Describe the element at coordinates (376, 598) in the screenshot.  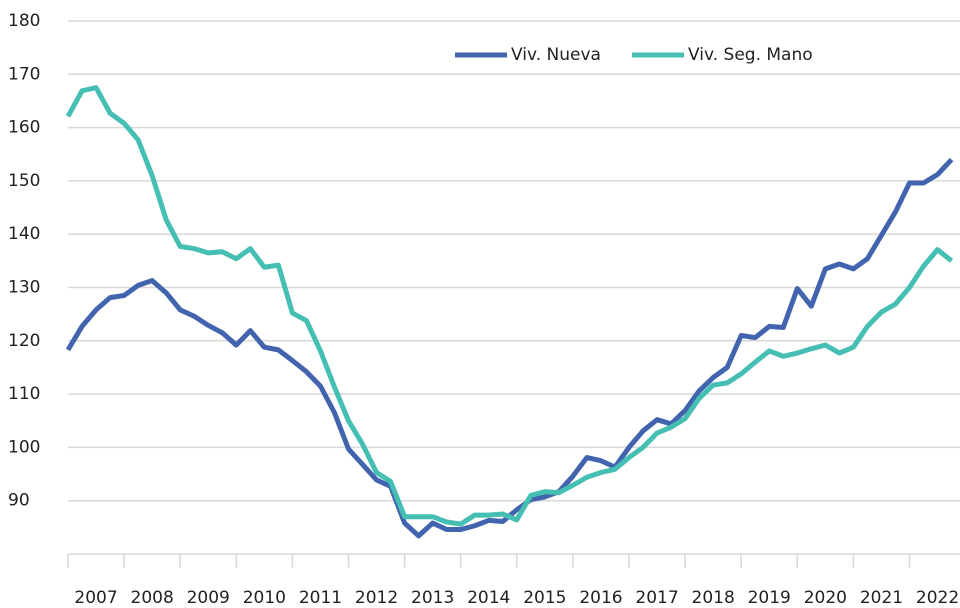
I see `x-tick-label: 2012` at that location.